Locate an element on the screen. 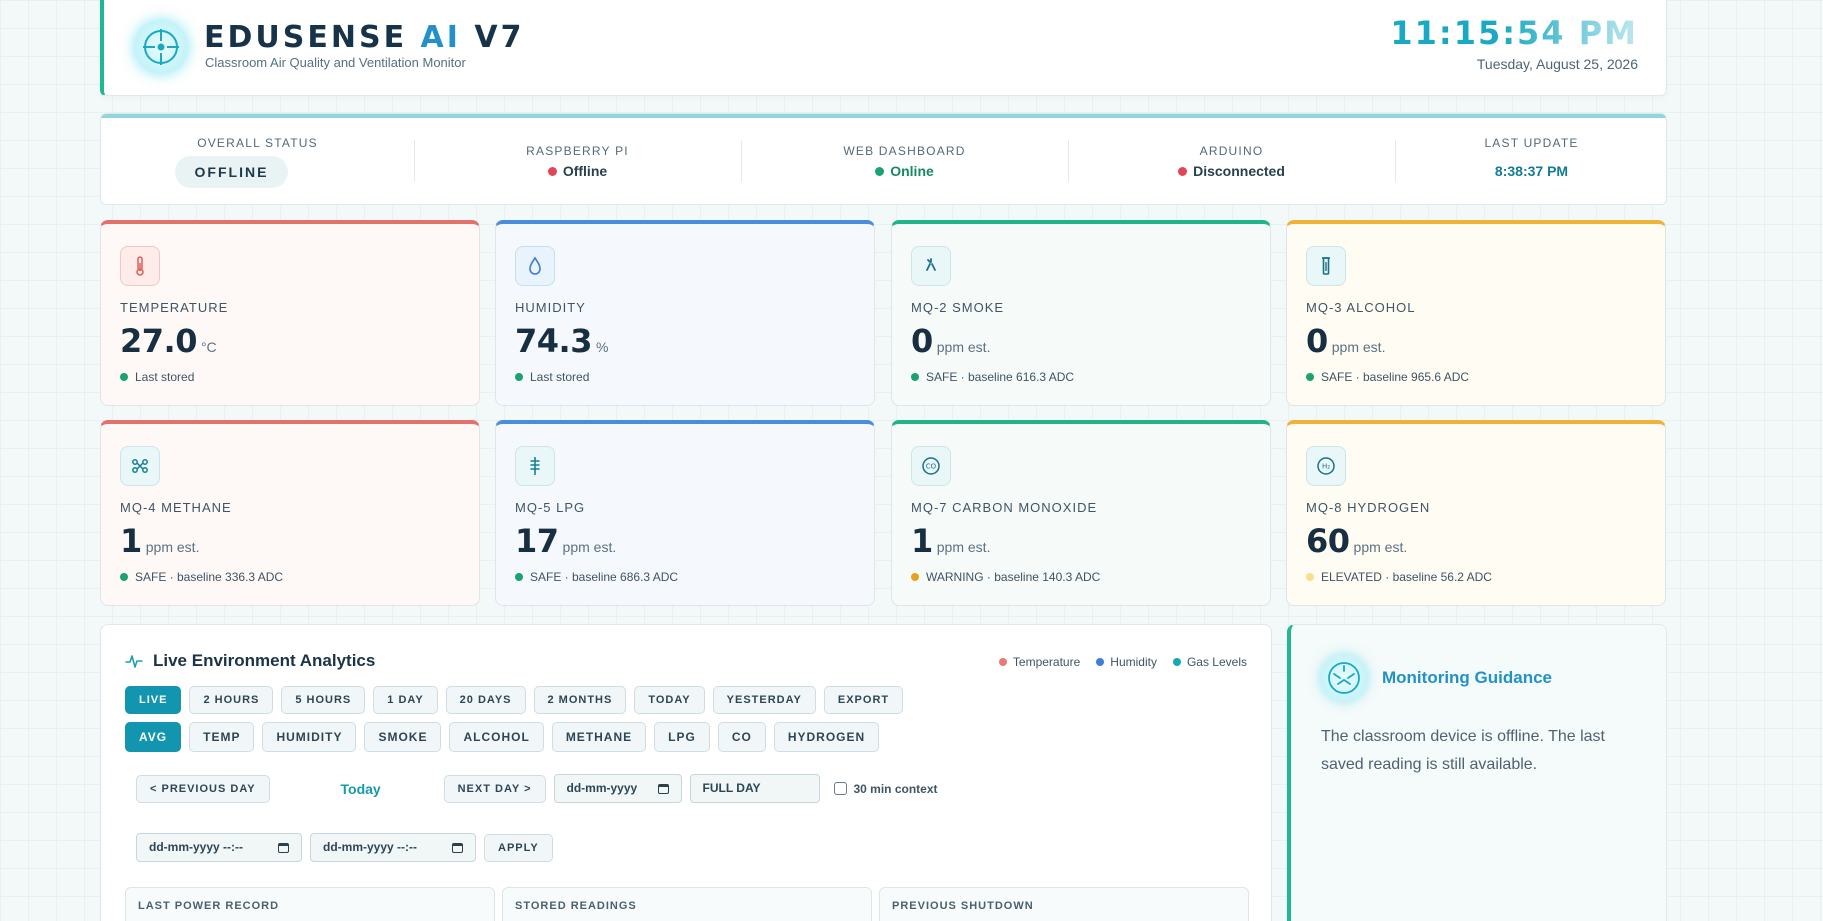 This screenshot has width=1823, height=921. stored-readings-panel: STORED READINGS is located at coordinates (687, 904).